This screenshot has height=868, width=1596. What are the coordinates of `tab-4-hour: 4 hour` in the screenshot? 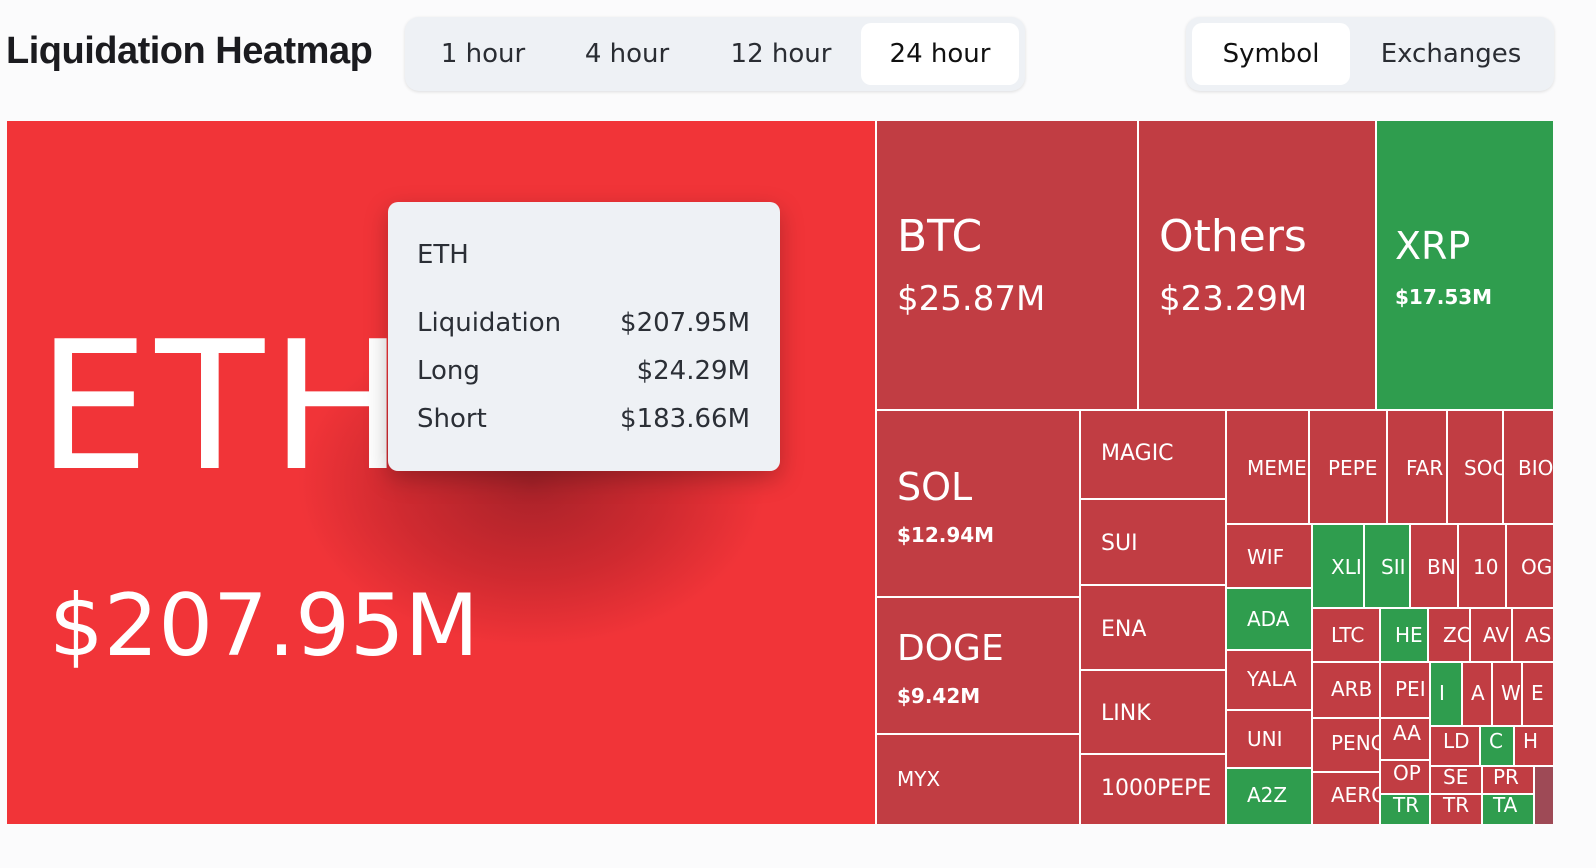 It's located at (627, 54).